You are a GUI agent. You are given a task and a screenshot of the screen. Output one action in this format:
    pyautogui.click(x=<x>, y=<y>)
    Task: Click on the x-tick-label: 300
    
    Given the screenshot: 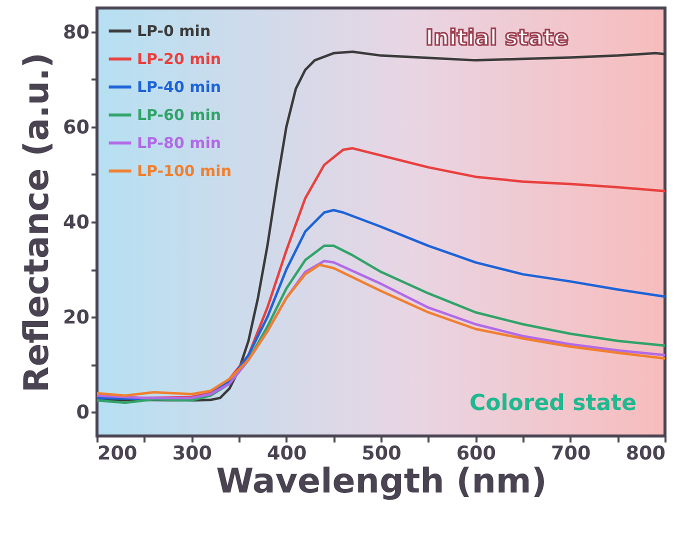 What is the action you would take?
    pyautogui.click(x=192, y=453)
    